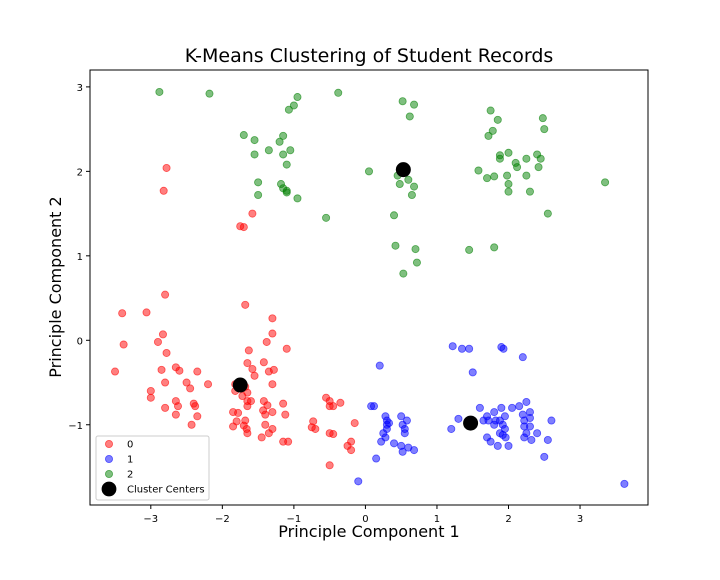 This screenshot has height=580, width=720. Describe the element at coordinates (368, 531) in the screenshot. I see `x-axis-label: Principle Component 1` at that location.